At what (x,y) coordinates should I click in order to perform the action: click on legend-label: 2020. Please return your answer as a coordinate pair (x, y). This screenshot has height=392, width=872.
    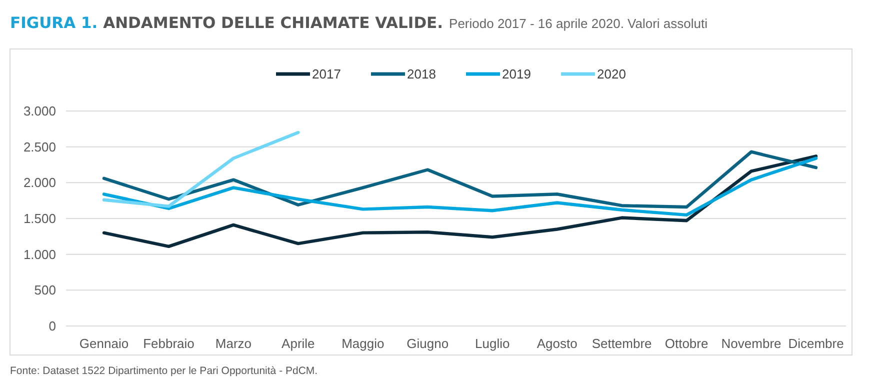
    Looking at the image, I should click on (611, 74).